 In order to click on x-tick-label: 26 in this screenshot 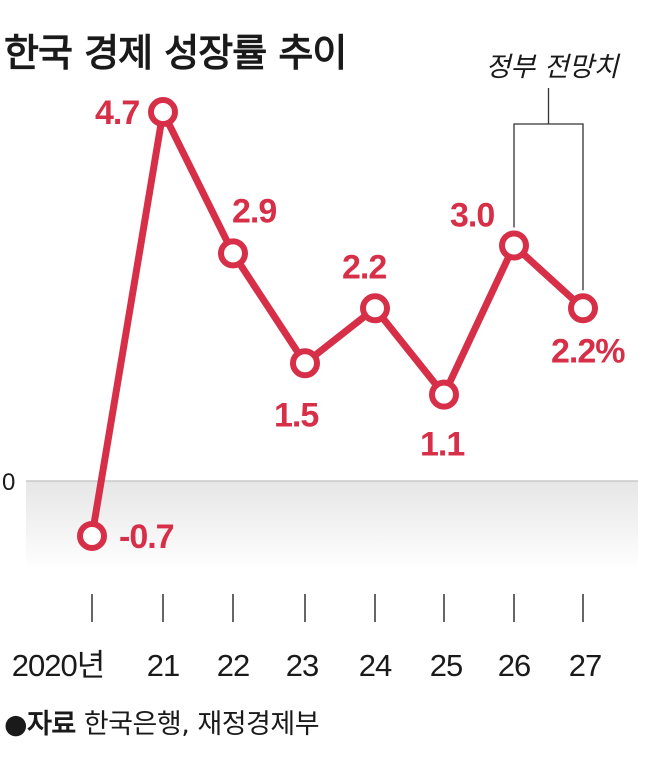, I will do `click(514, 665)`.